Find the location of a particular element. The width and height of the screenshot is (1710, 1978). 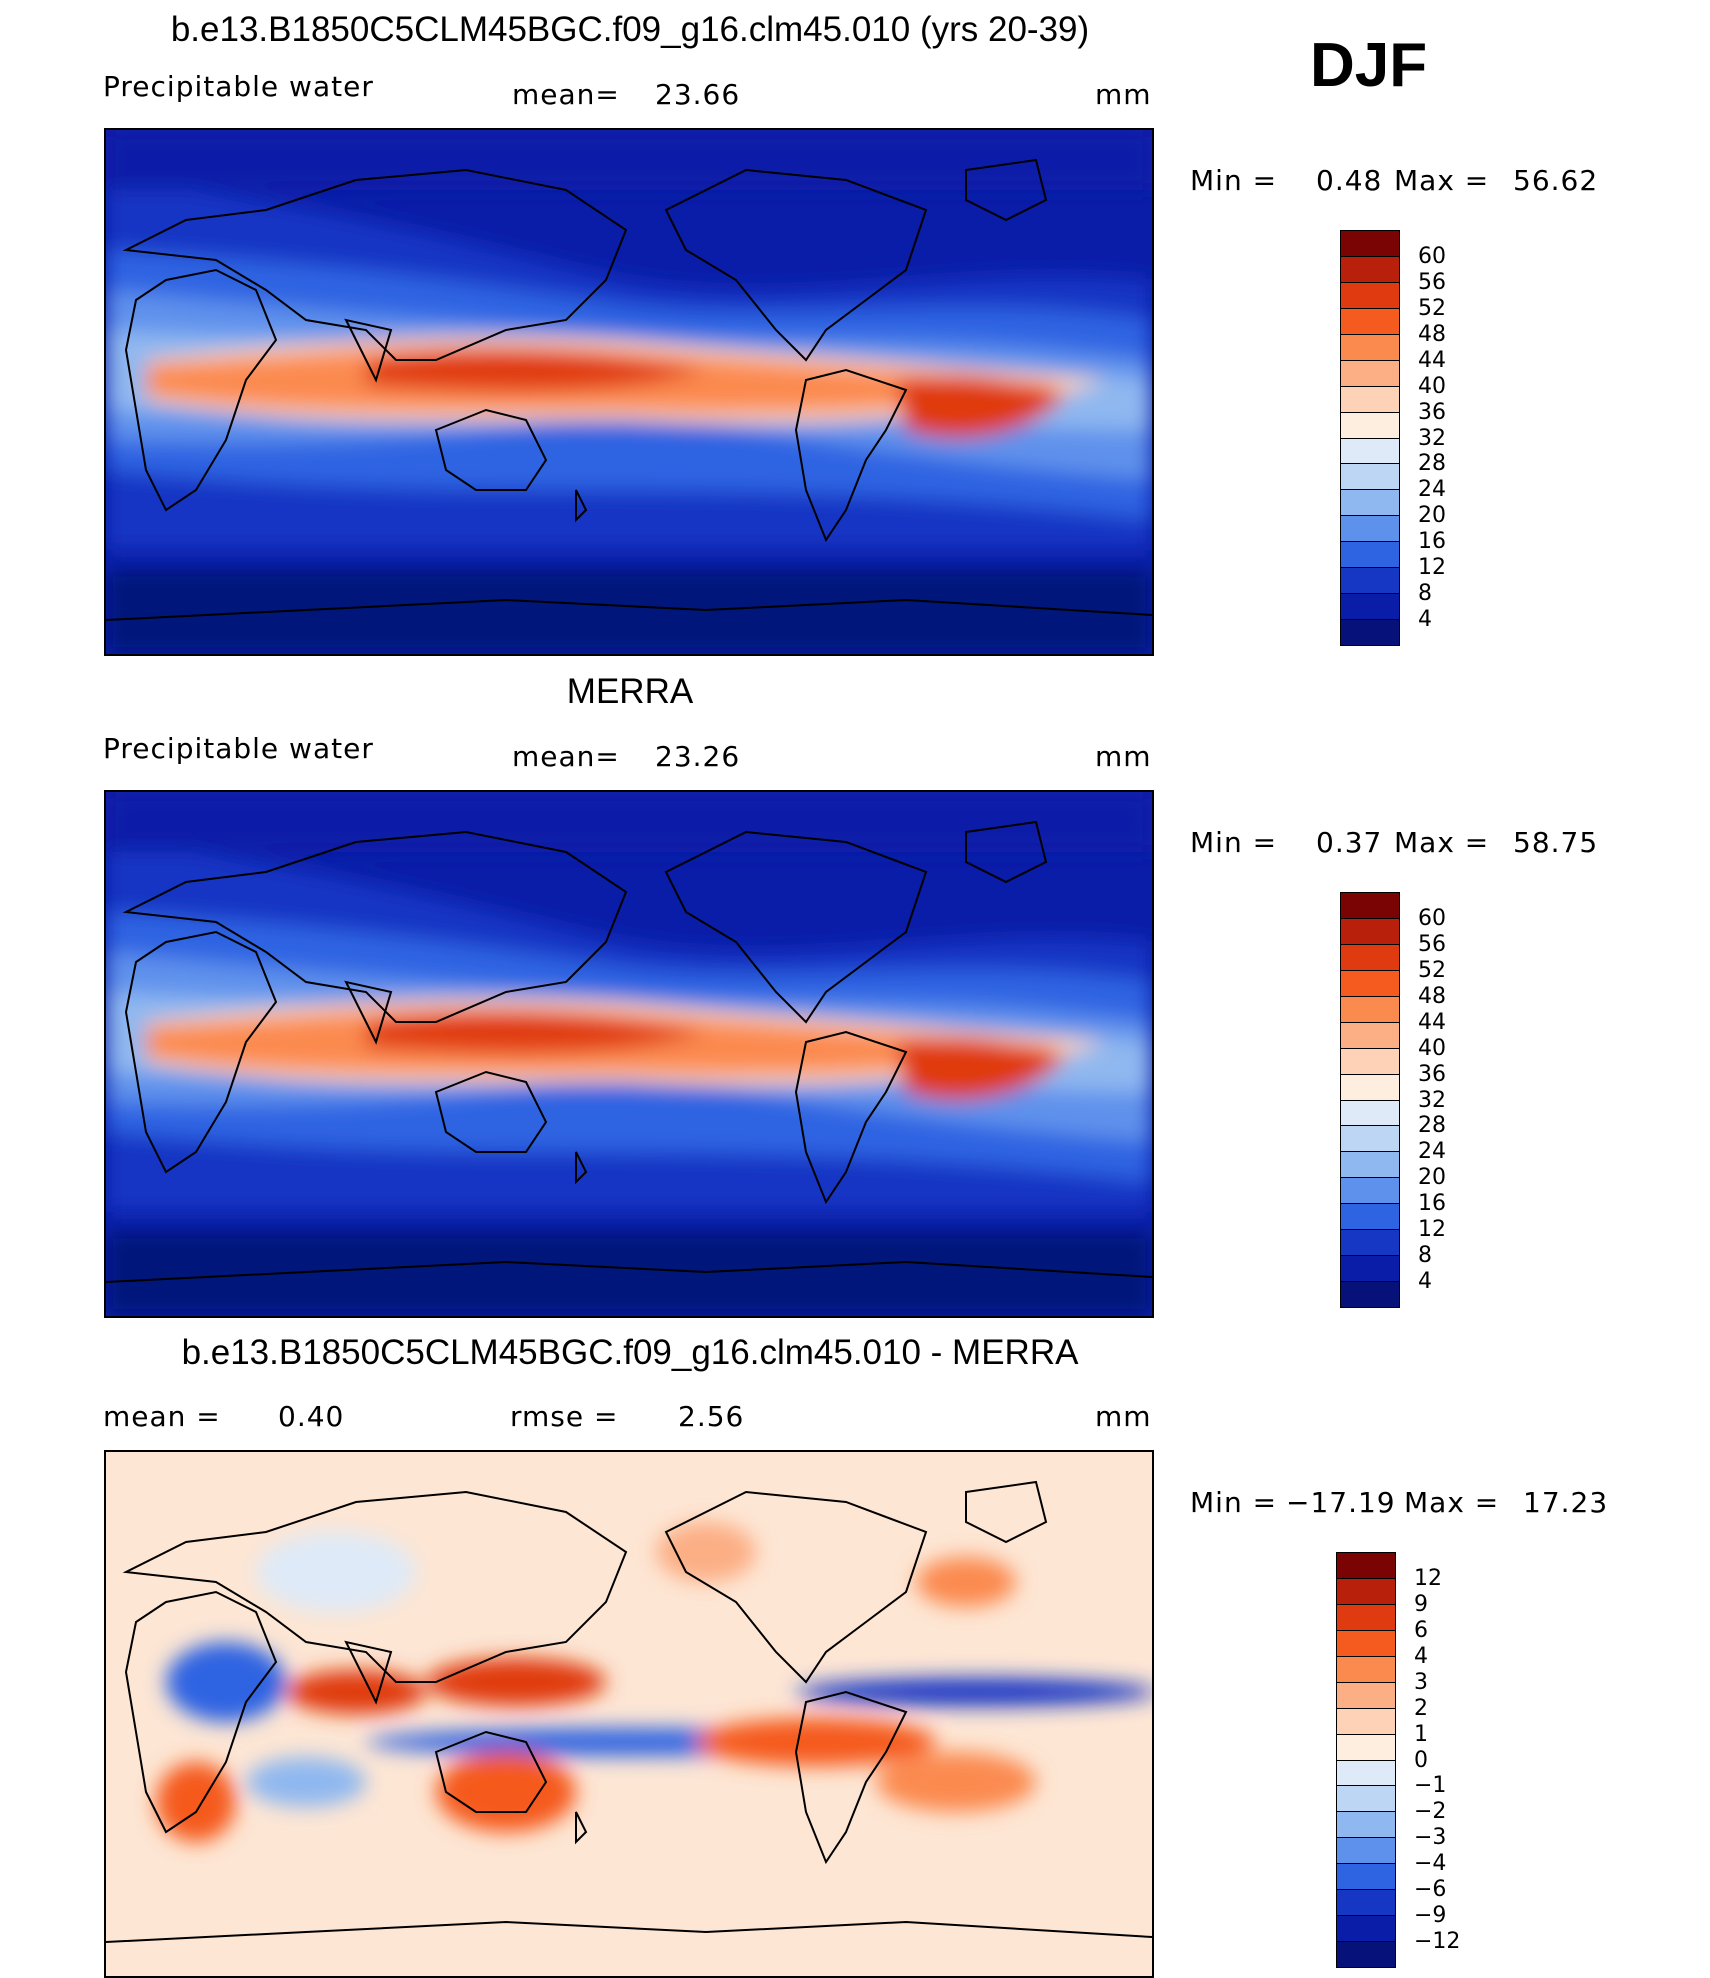

panel-2-min-label: Min = is located at coordinates (1234, 842).